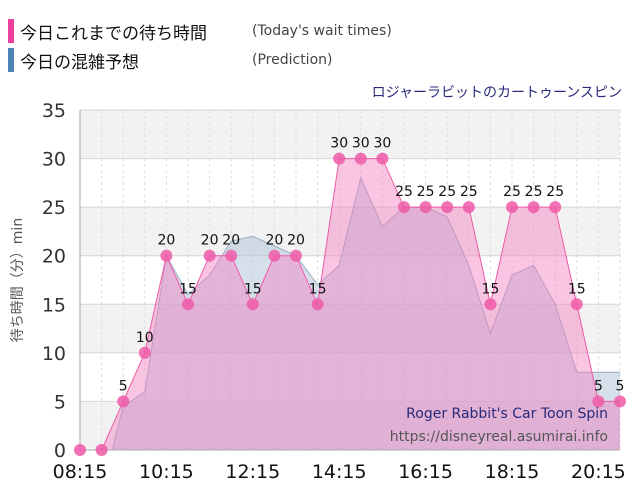 The height and width of the screenshot is (500, 640). Describe the element at coordinates (54, 111) in the screenshot. I see `y-tick-label: 35` at that location.